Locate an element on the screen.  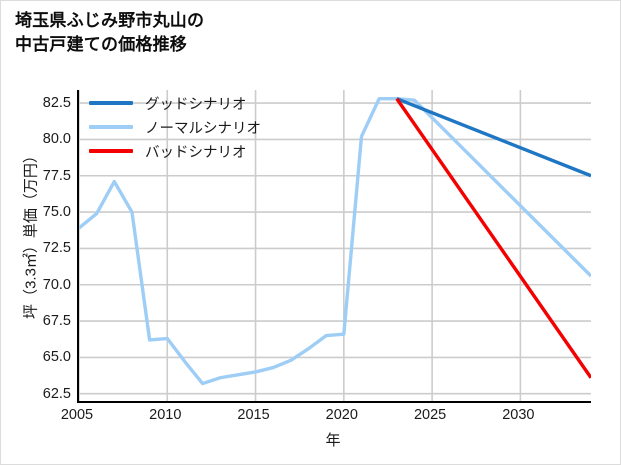
x-tick-label: 2030 is located at coordinates (518, 415).